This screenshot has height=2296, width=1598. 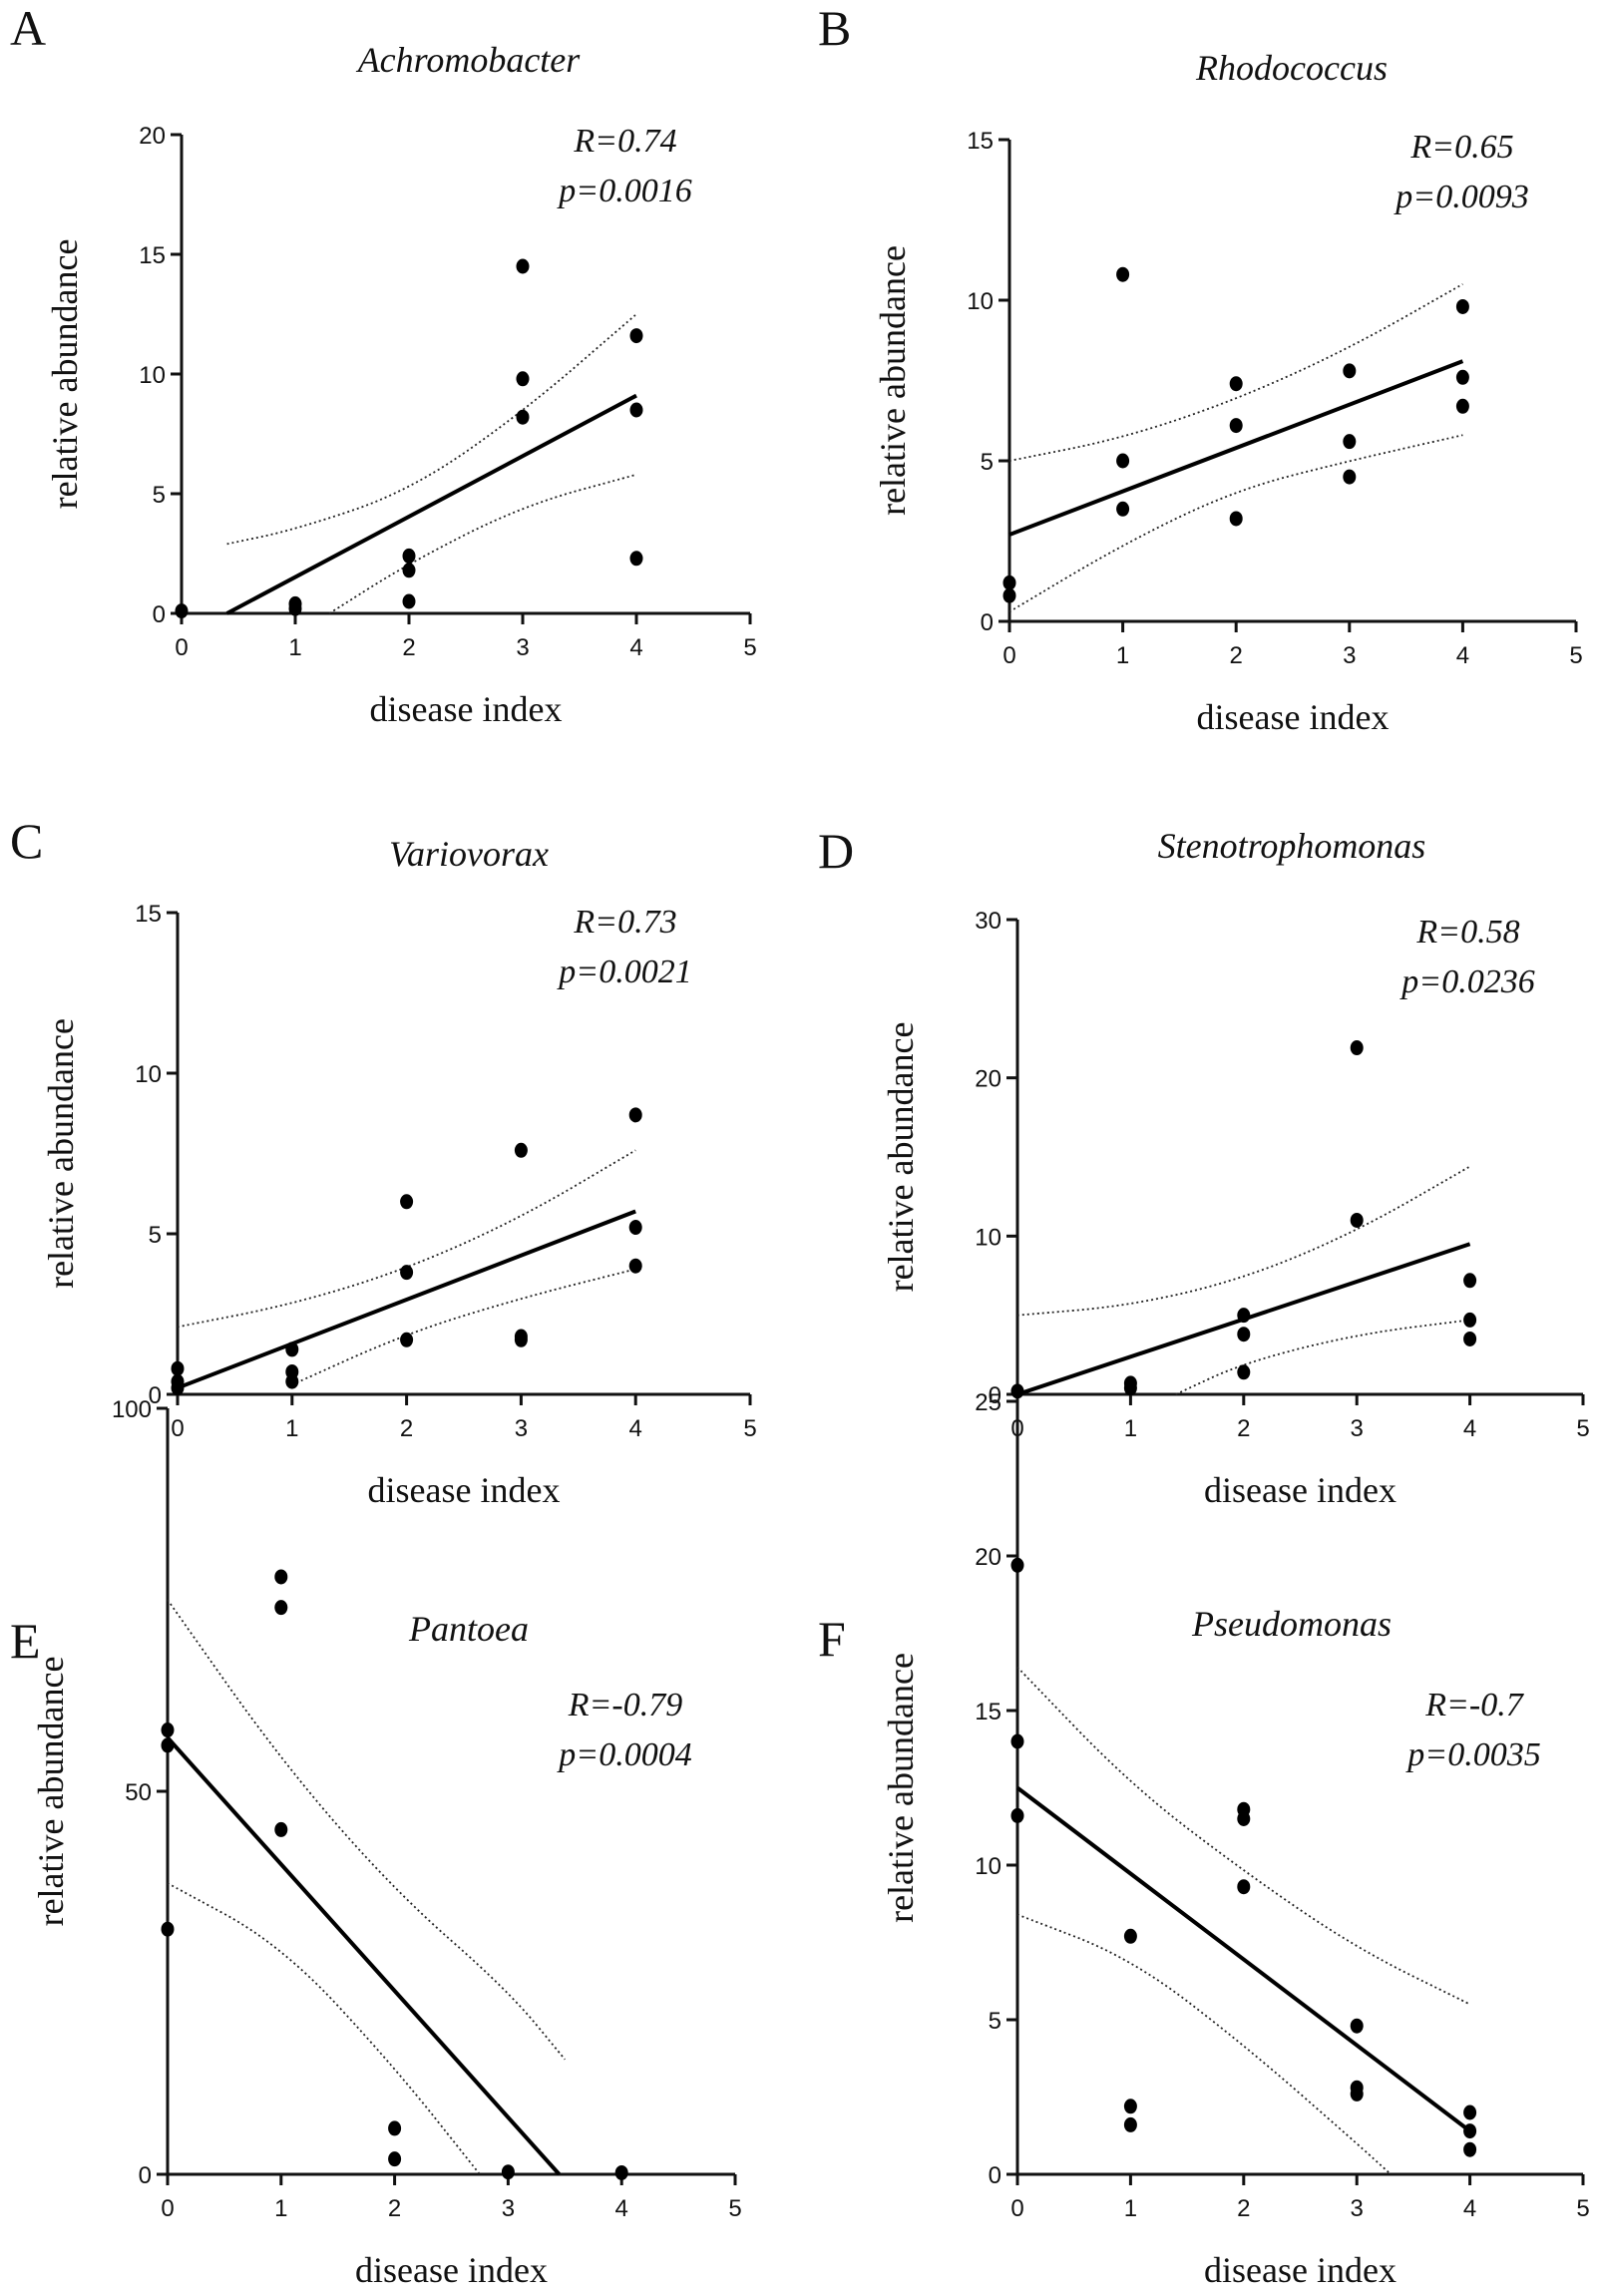 I want to click on chart-title: Pantoea, so click(x=469, y=1629).